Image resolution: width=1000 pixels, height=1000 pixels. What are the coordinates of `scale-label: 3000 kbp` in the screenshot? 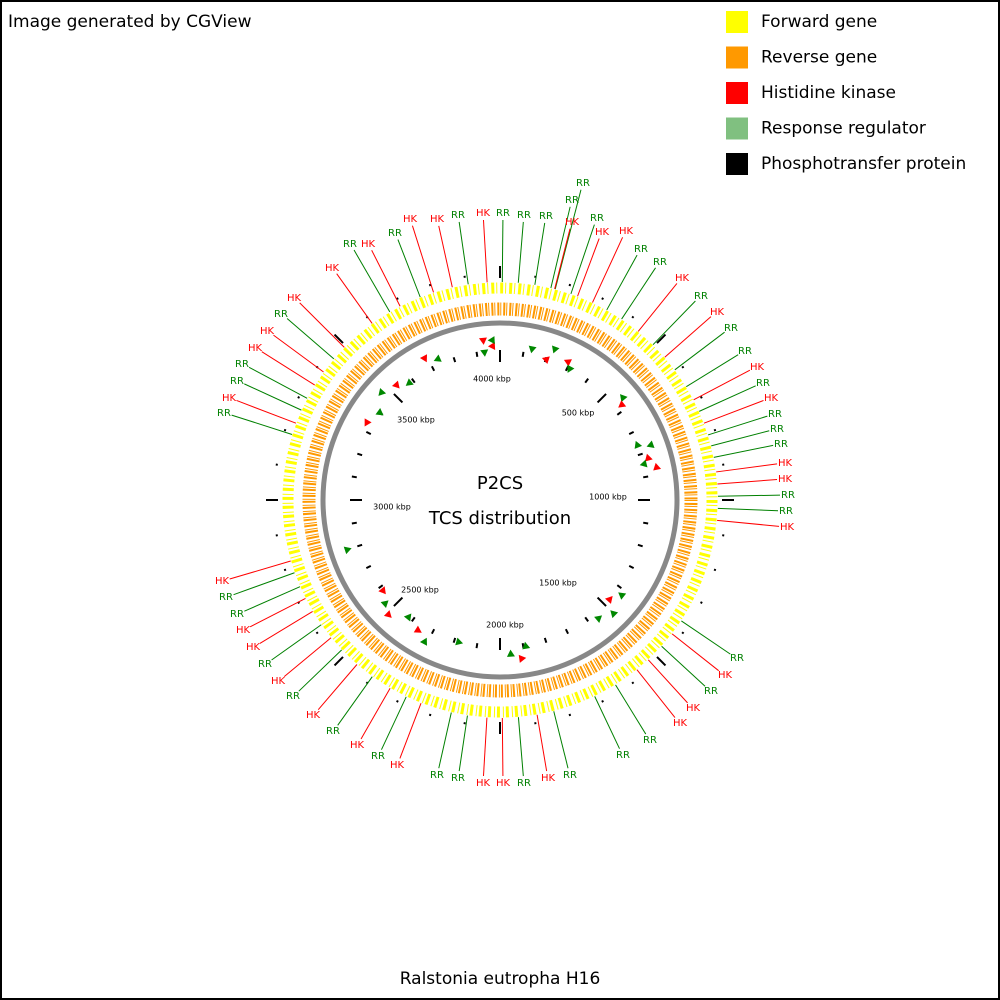 It's located at (392, 507).